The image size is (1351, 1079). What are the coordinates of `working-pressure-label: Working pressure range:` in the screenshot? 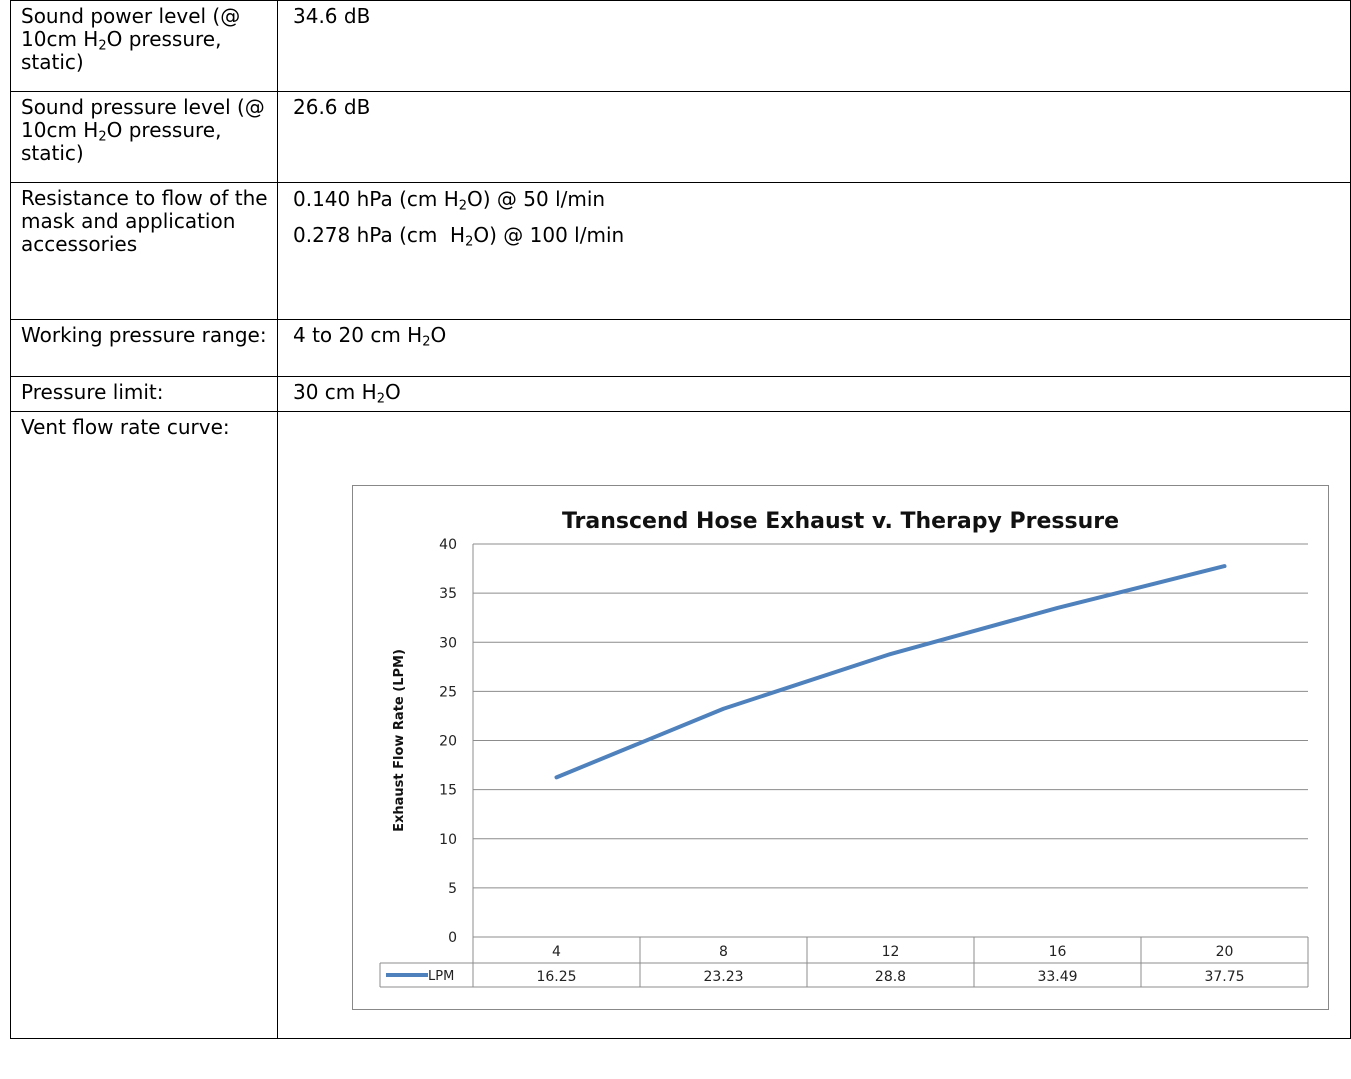 It's located at (144, 348).